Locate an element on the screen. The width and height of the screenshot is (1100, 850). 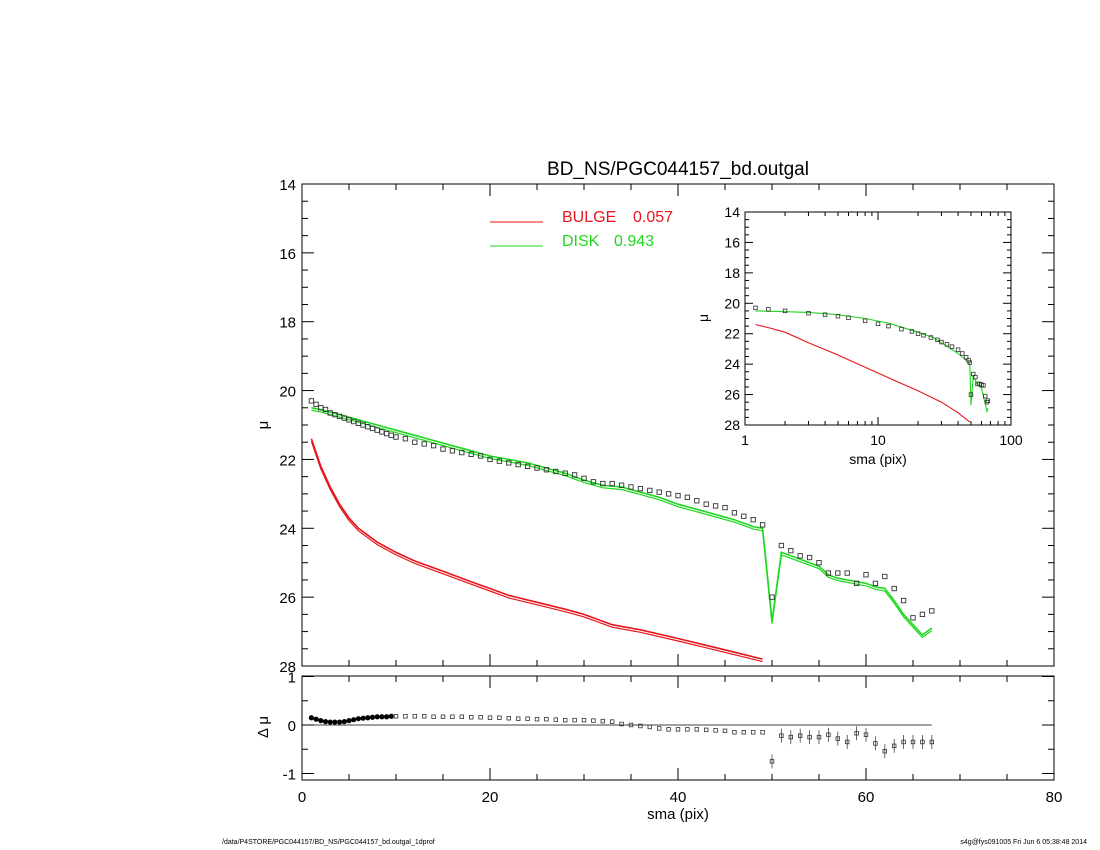
inset-x-axis-label: sma (pix) is located at coordinates (878, 459).